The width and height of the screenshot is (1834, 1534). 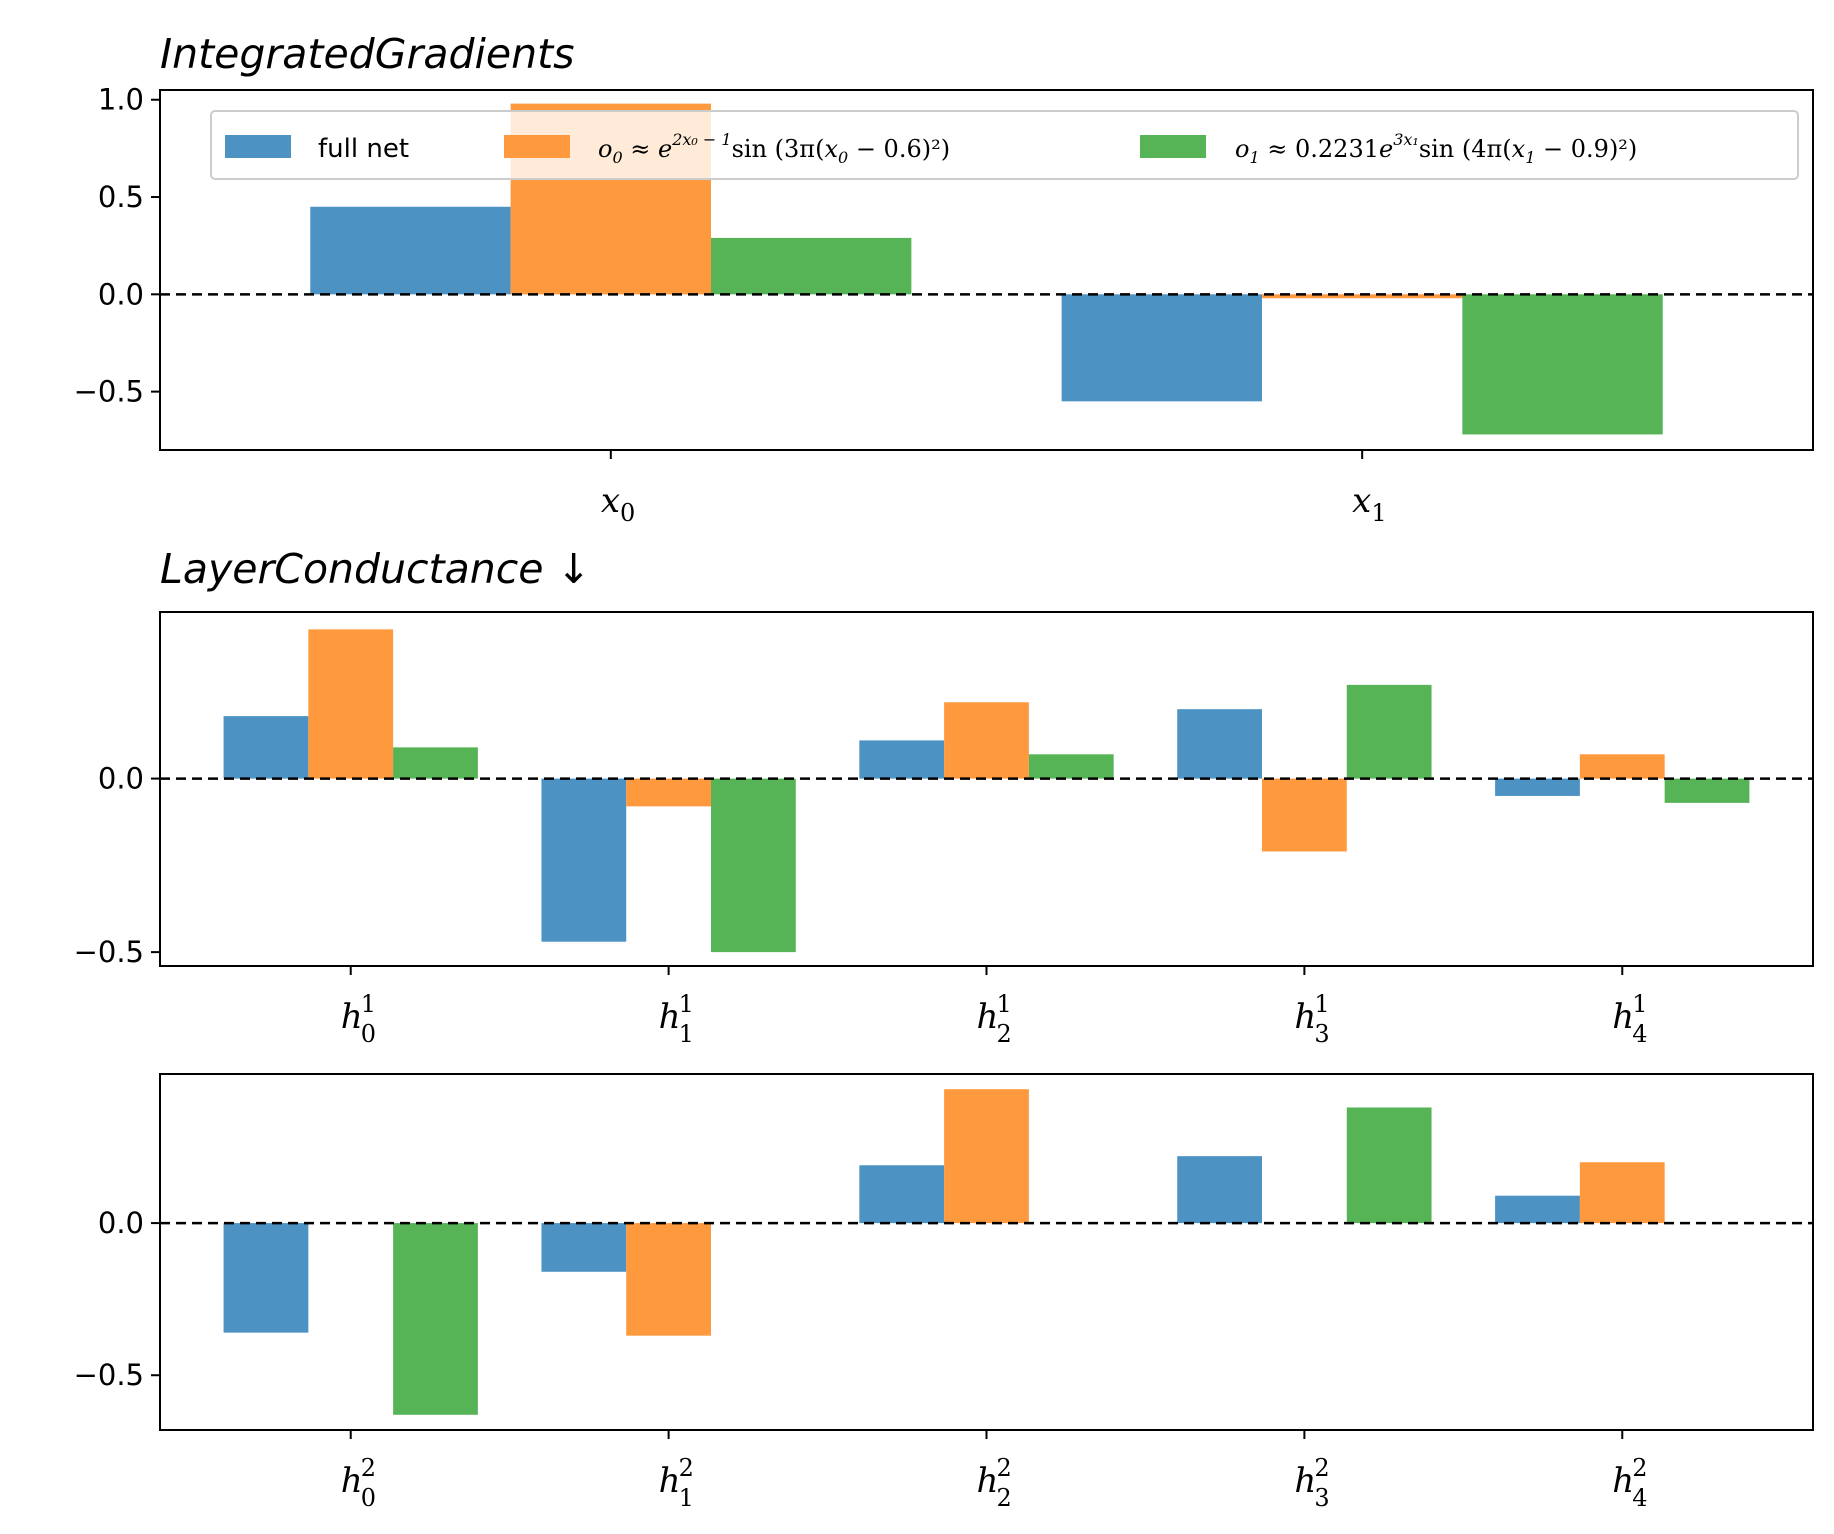 I want to click on panel-title: LayerConductance ↓, so click(x=375, y=569).